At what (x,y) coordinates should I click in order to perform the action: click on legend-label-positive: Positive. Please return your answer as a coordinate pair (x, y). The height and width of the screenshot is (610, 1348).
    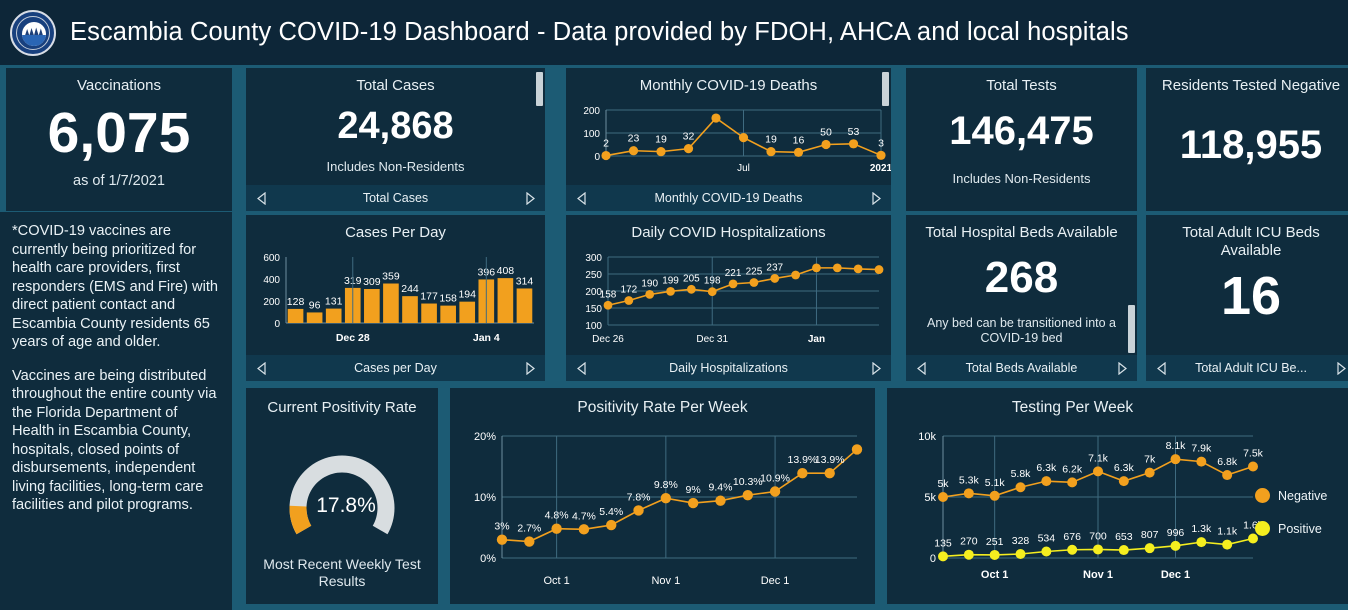
    Looking at the image, I should click on (1300, 528).